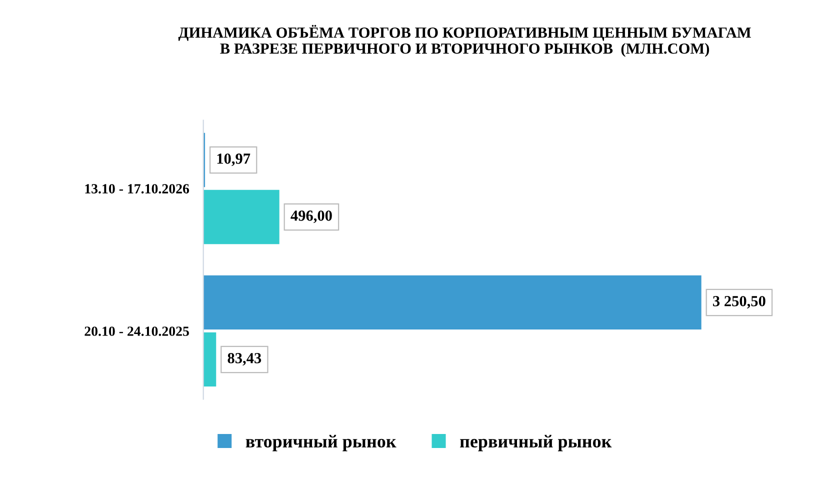  I want to click on data-label: 3 250,50, so click(739, 302).